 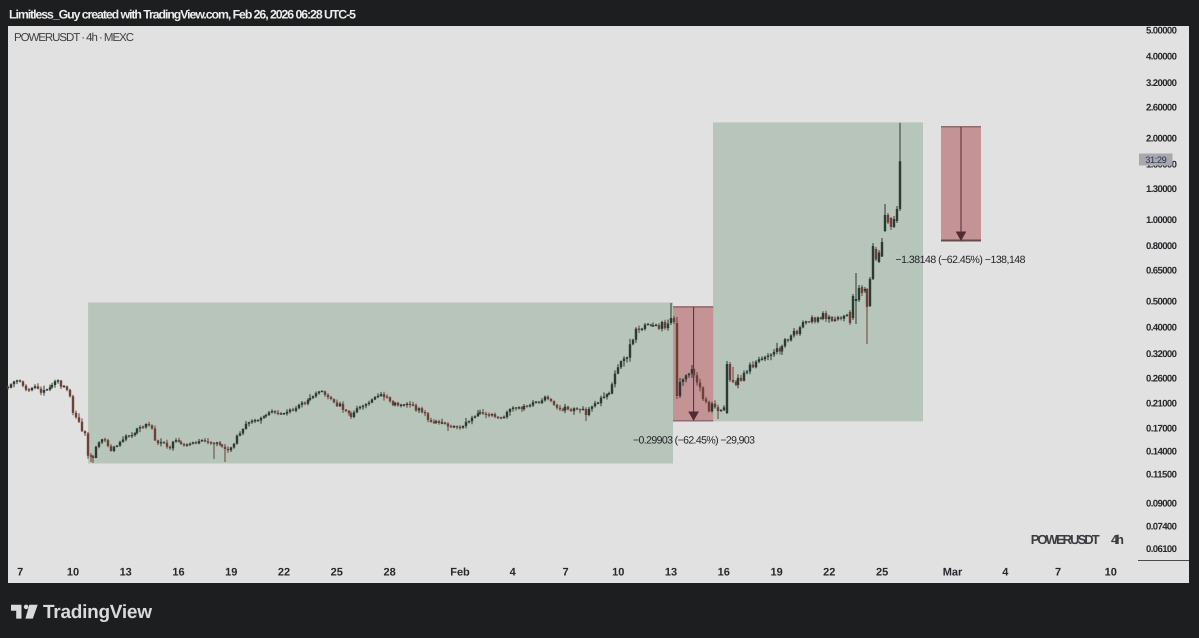 I want to click on svg-text: 0.50000, so click(x=1161, y=302).